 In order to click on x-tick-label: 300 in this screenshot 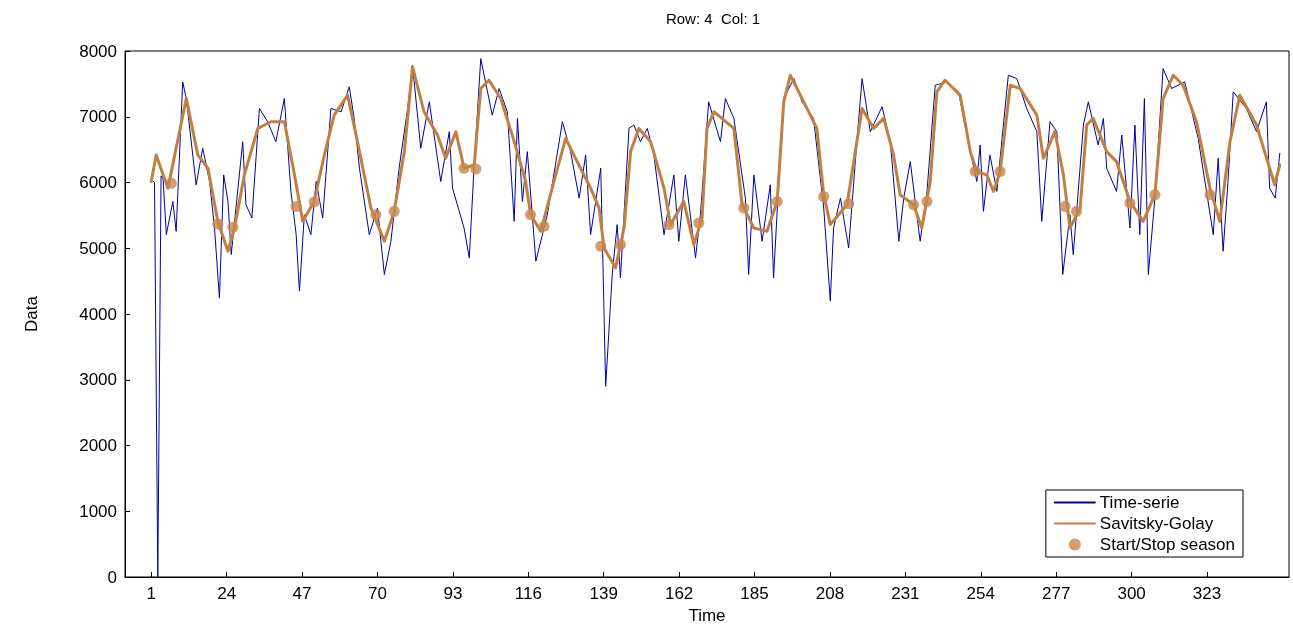, I will do `click(1131, 593)`.